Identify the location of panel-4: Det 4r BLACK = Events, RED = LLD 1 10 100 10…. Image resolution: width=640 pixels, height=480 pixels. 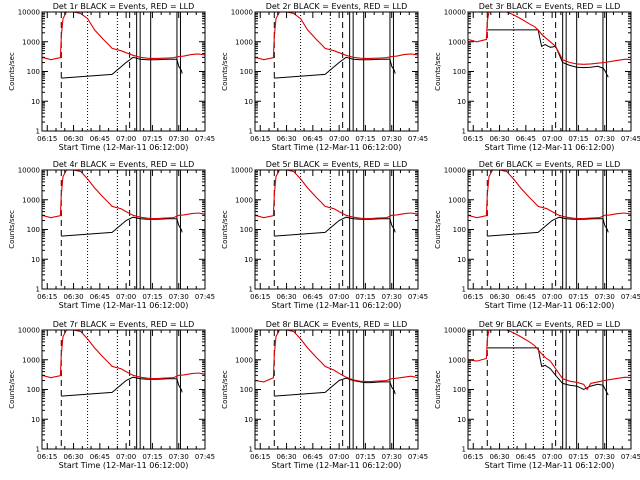
(111, 235).